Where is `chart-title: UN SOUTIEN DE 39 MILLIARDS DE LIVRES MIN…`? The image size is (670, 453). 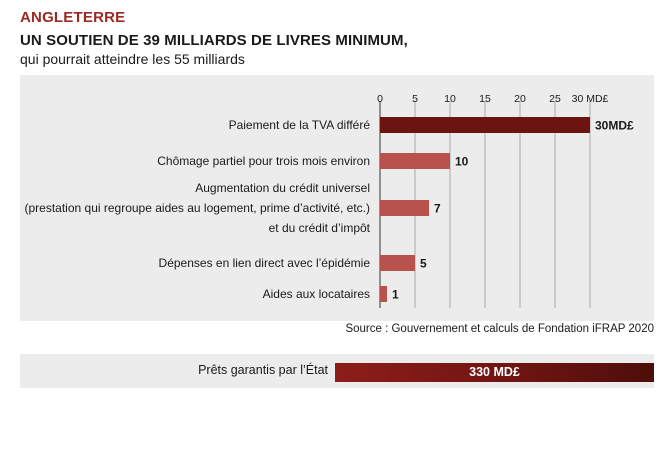
chart-title: UN SOUTIEN DE 39 MILLIARDS DE LIVRES MIN… is located at coordinates (214, 40).